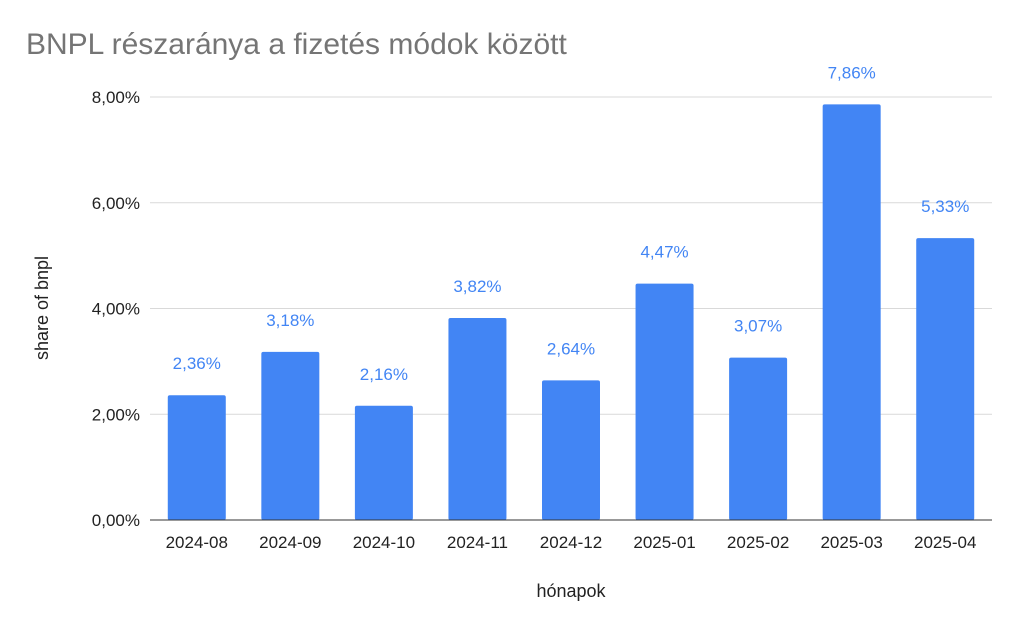  What do you see at coordinates (197, 542) in the screenshot?
I see `x-tick-label: 2024-08` at bounding box center [197, 542].